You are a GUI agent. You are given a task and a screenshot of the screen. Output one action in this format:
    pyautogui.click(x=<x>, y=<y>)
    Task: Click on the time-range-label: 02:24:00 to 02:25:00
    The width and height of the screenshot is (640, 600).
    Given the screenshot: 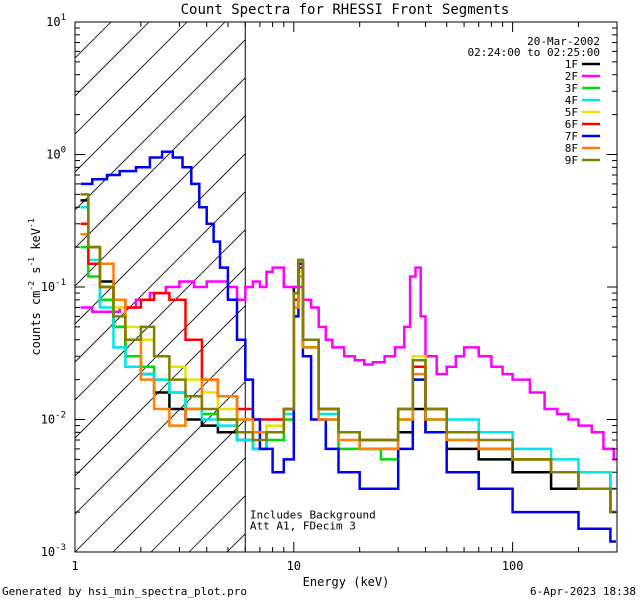 What is the action you would take?
    pyautogui.click(x=534, y=52)
    